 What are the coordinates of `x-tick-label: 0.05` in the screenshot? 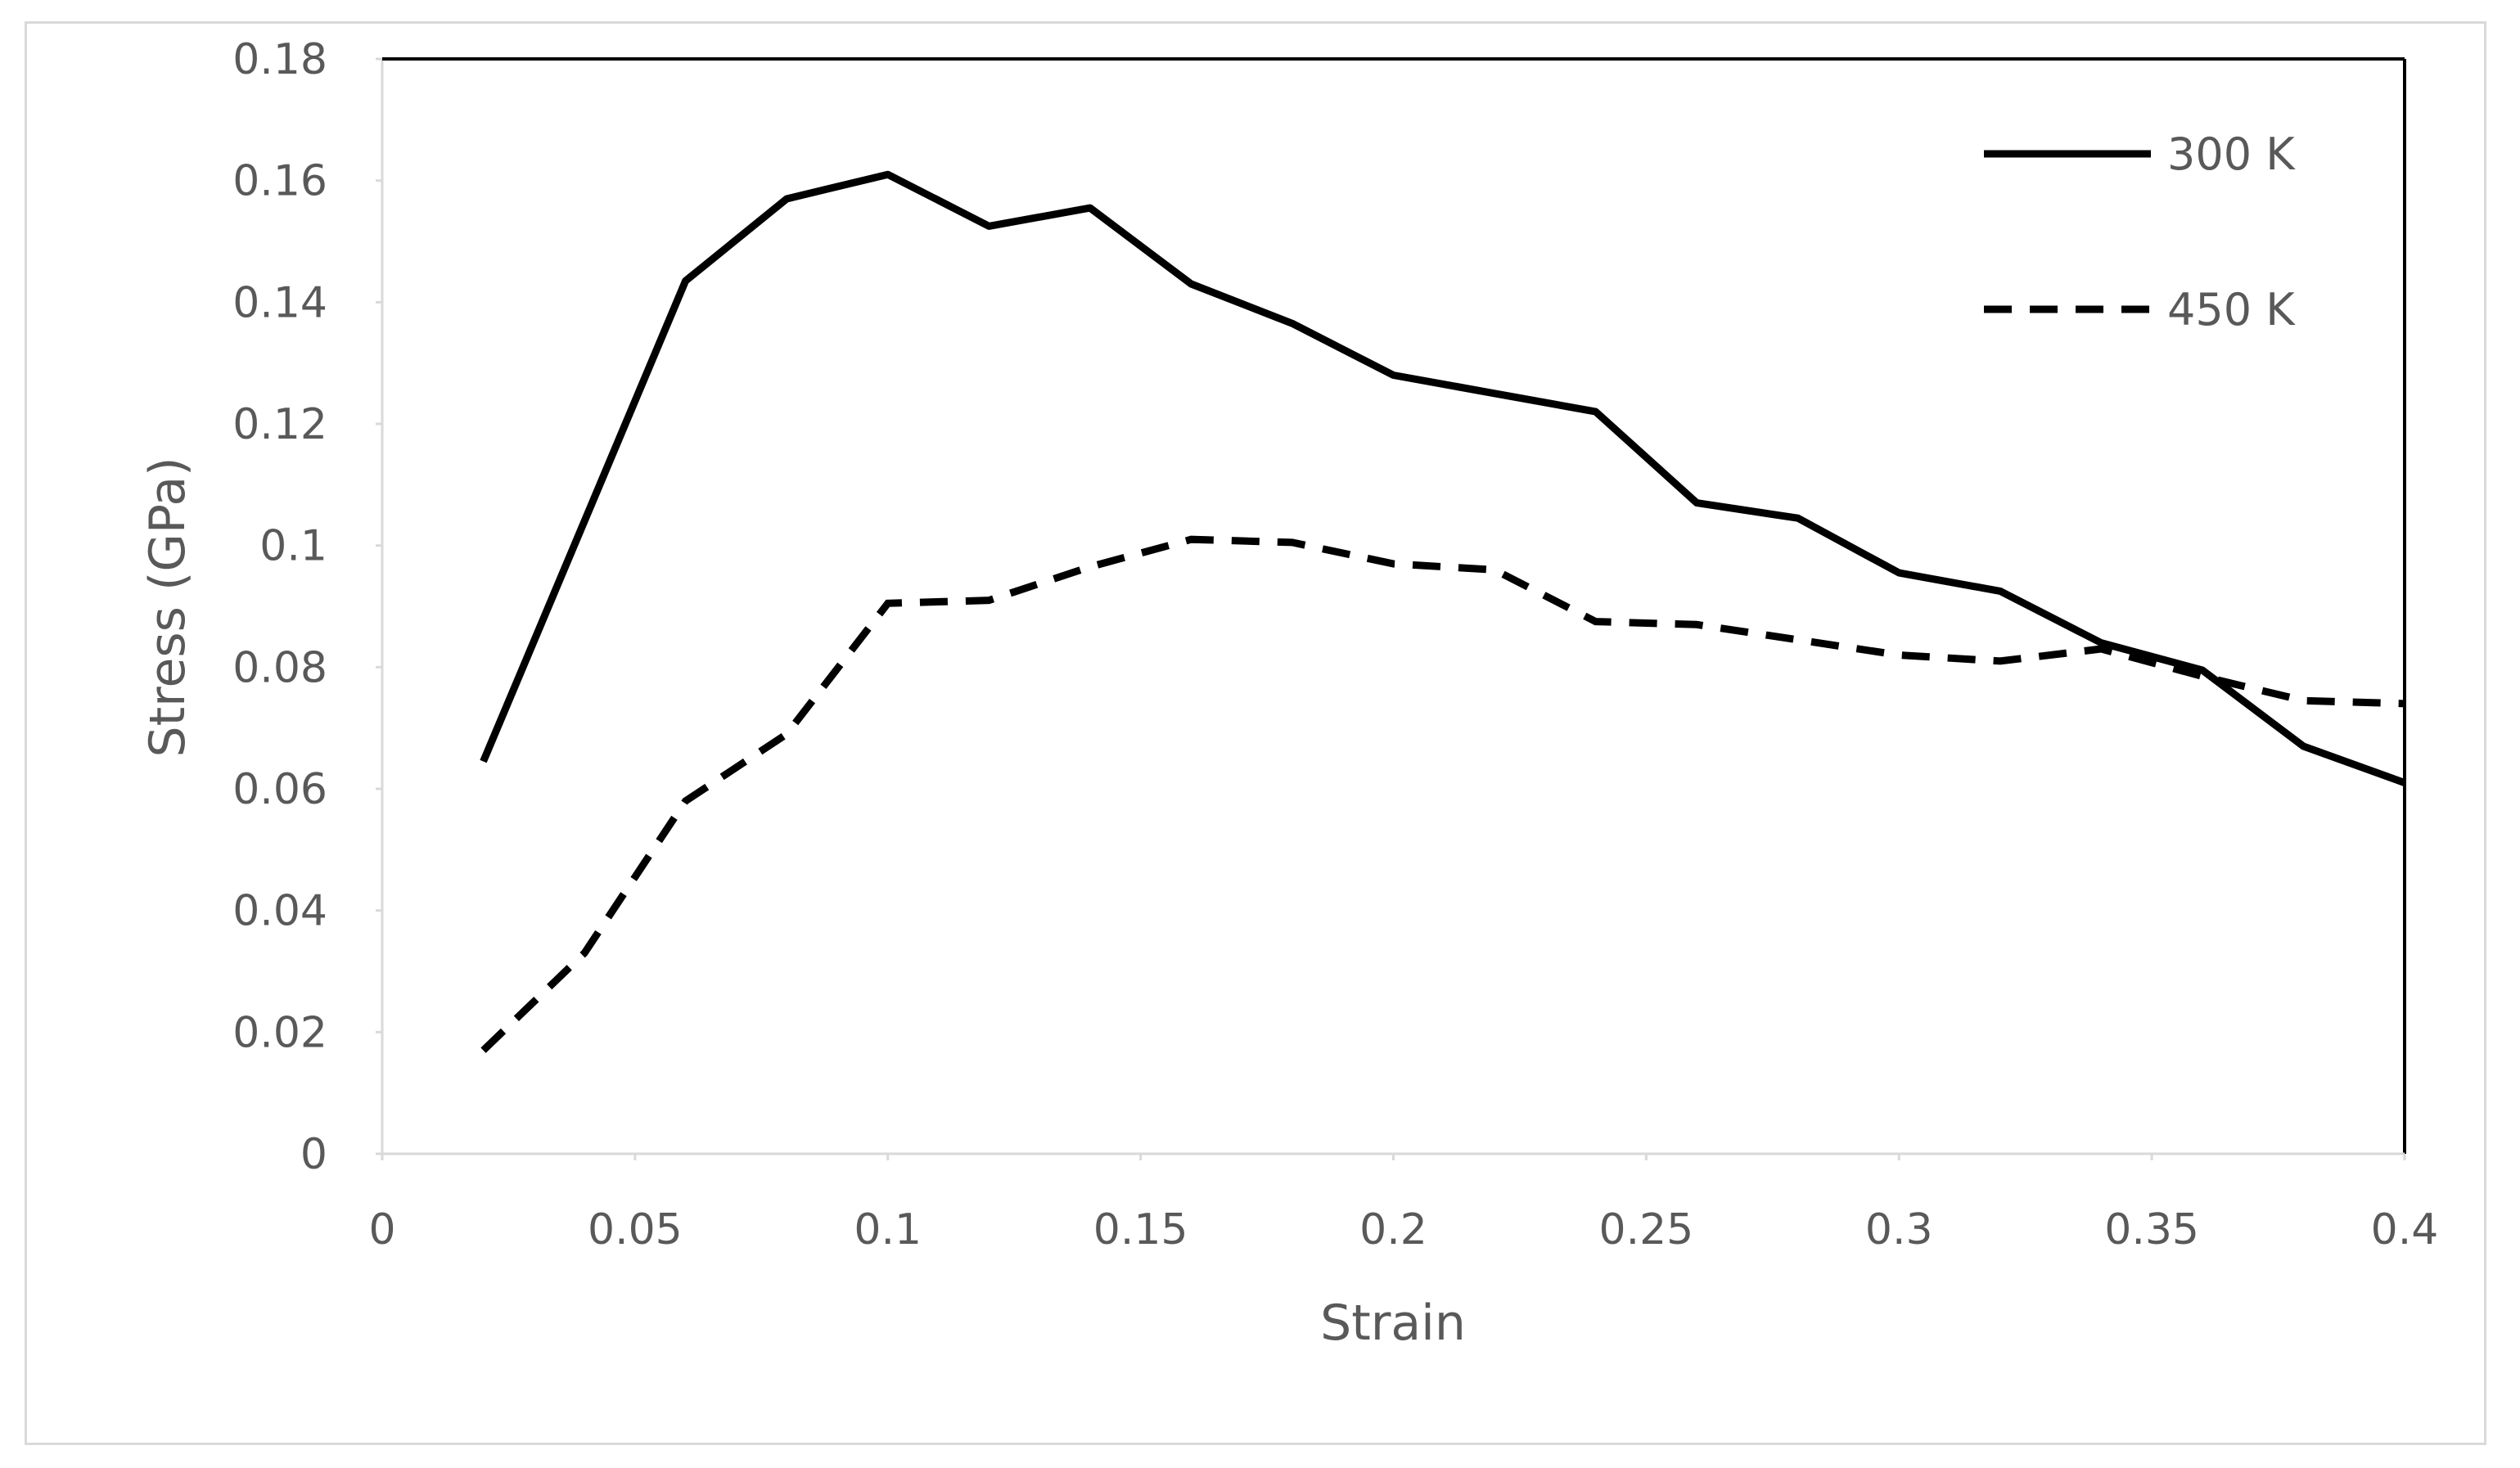 It's located at (636, 1229).